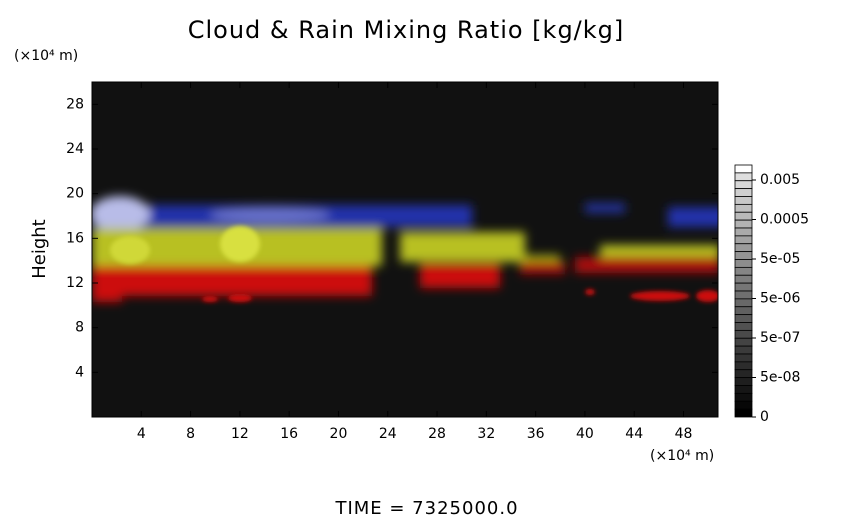 The height and width of the screenshot is (519, 854). What do you see at coordinates (406, 30) in the screenshot?
I see `chart-title: Cloud & Rain Mixing Ratio [kg/kg]` at bounding box center [406, 30].